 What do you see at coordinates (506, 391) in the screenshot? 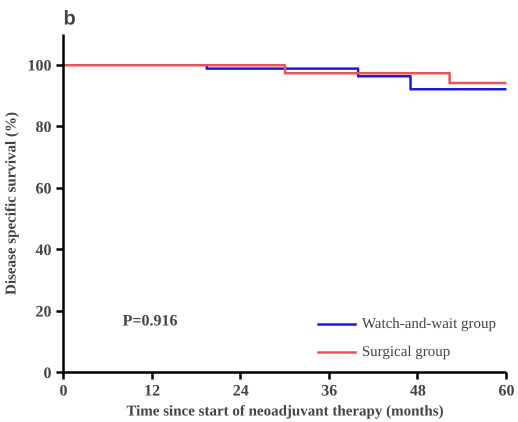
I see `x-tick-label: 60` at bounding box center [506, 391].